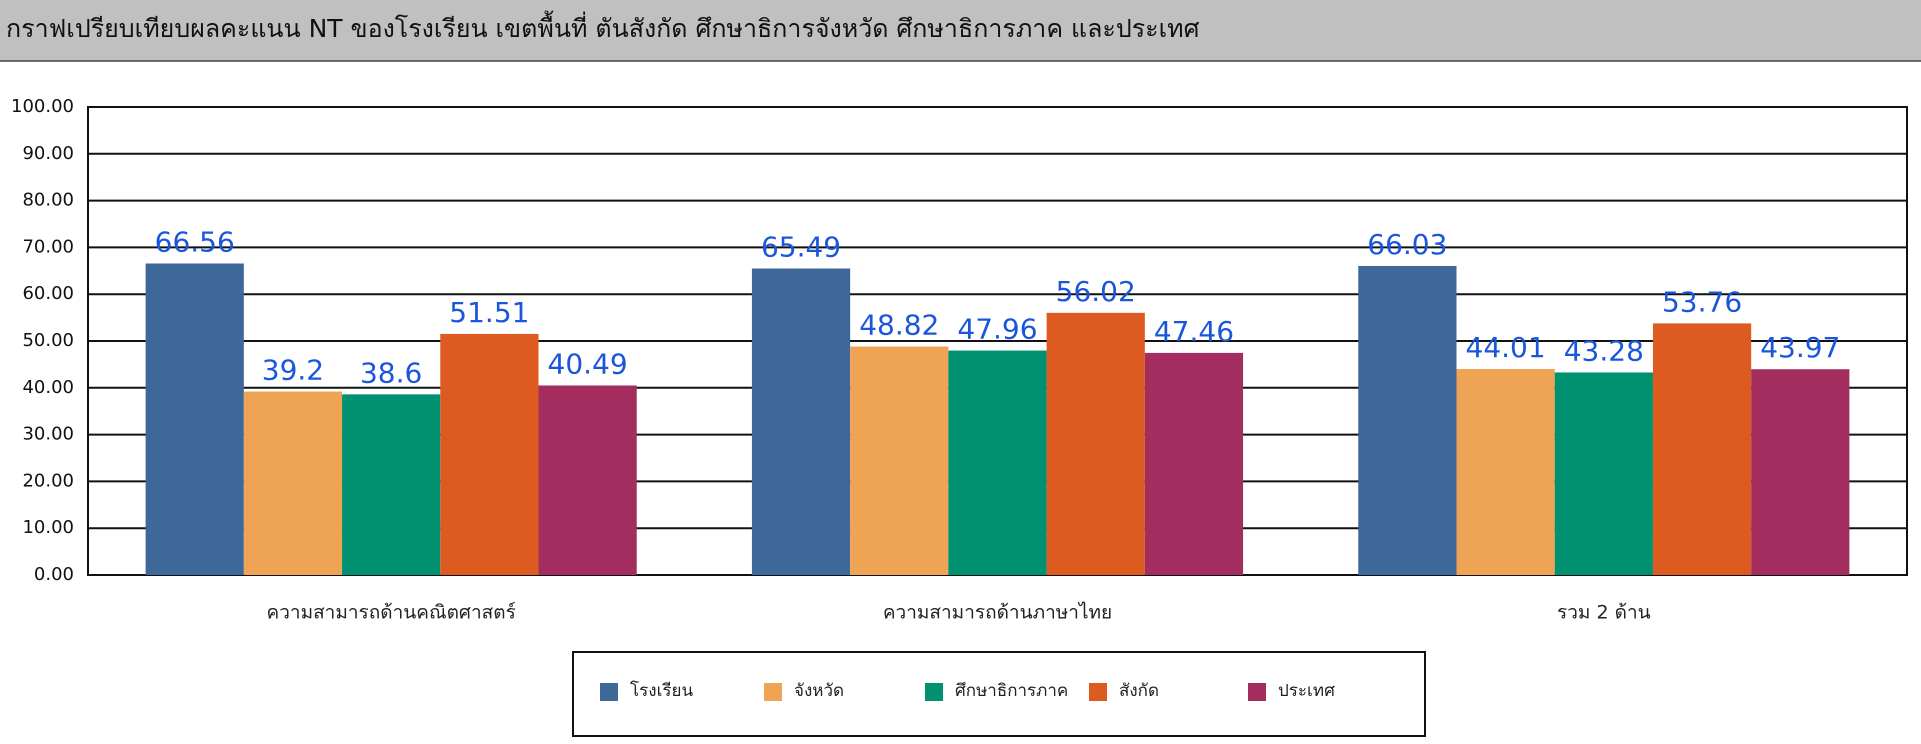  I want to click on y-tick-label: 20.00, so click(48, 480).